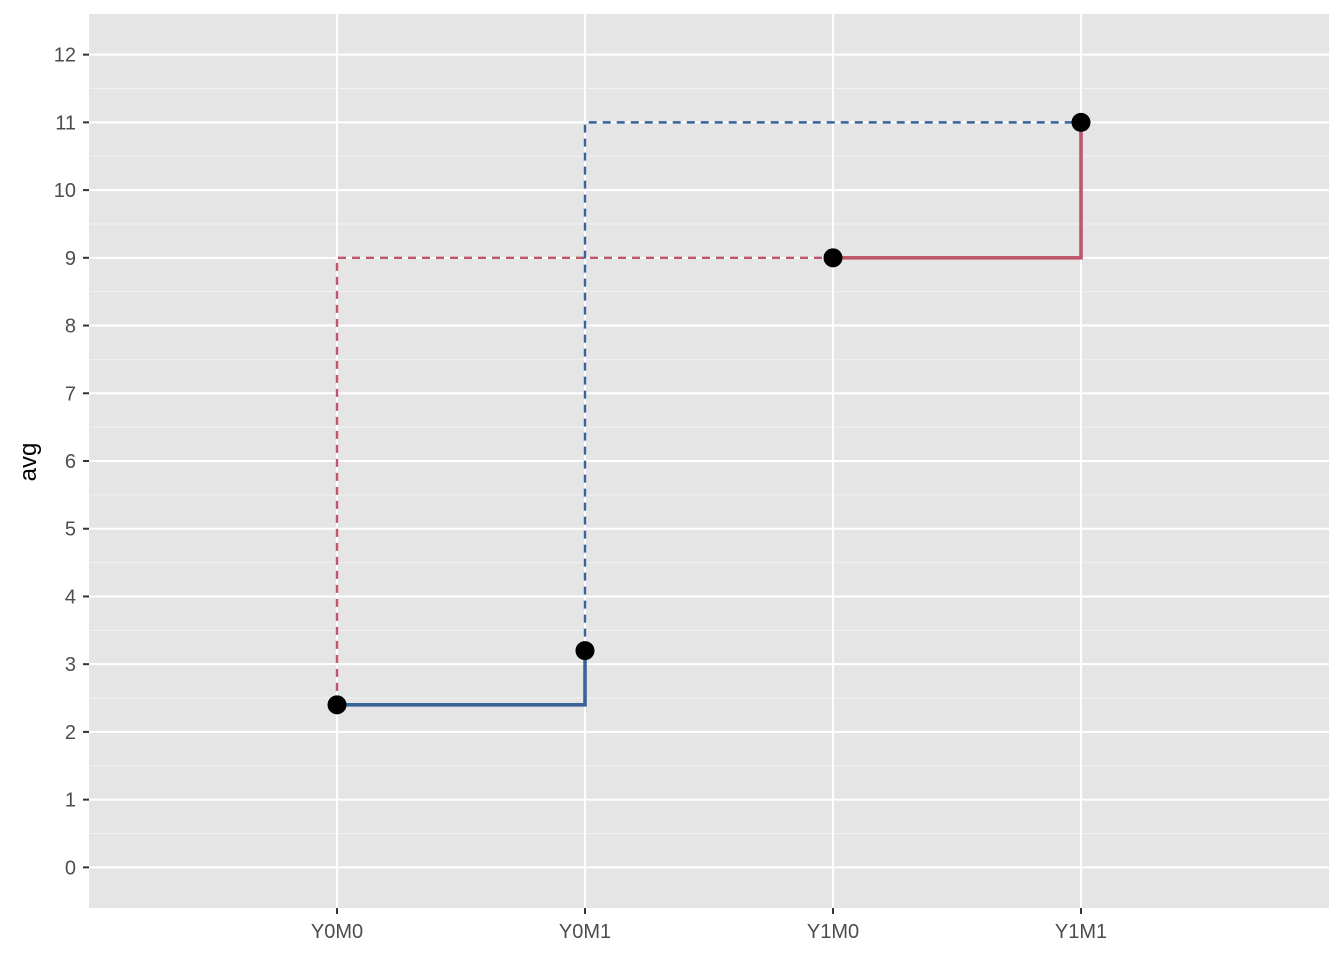 The height and width of the screenshot is (960, 1344). I want to click on x-tick-label: Y0M1, so click(585, 932).